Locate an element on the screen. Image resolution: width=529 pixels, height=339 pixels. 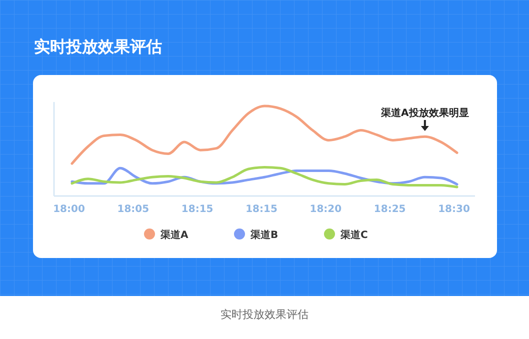
x-tick-label: 18:05 is located at coordinates (133, 209).